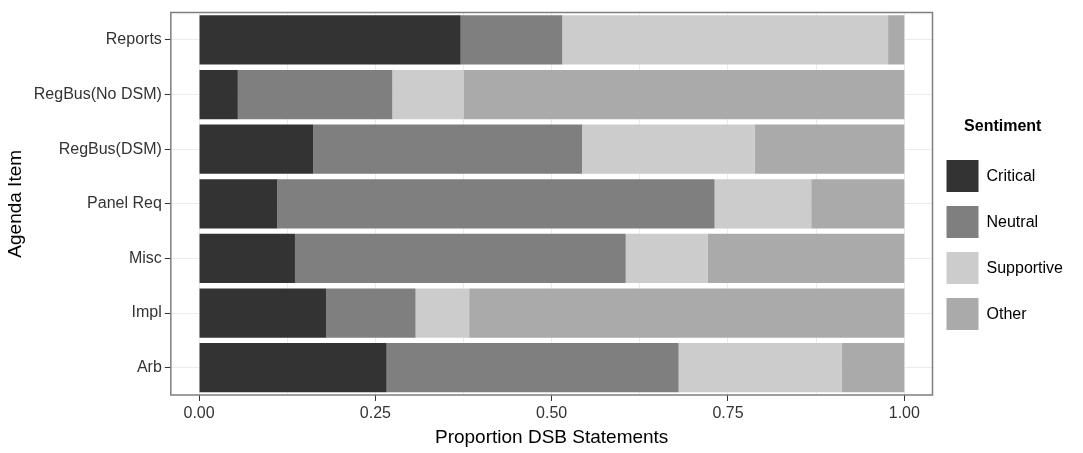  Describe the element at coordinates (14, 203) in the screenshot. I see `y-axis-title: Agenda Item` at that location.